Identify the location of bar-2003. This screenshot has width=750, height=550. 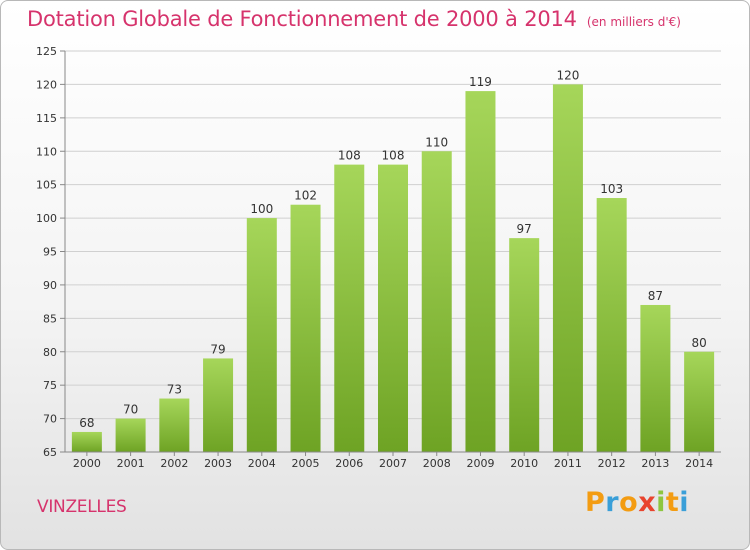
(218, 405).